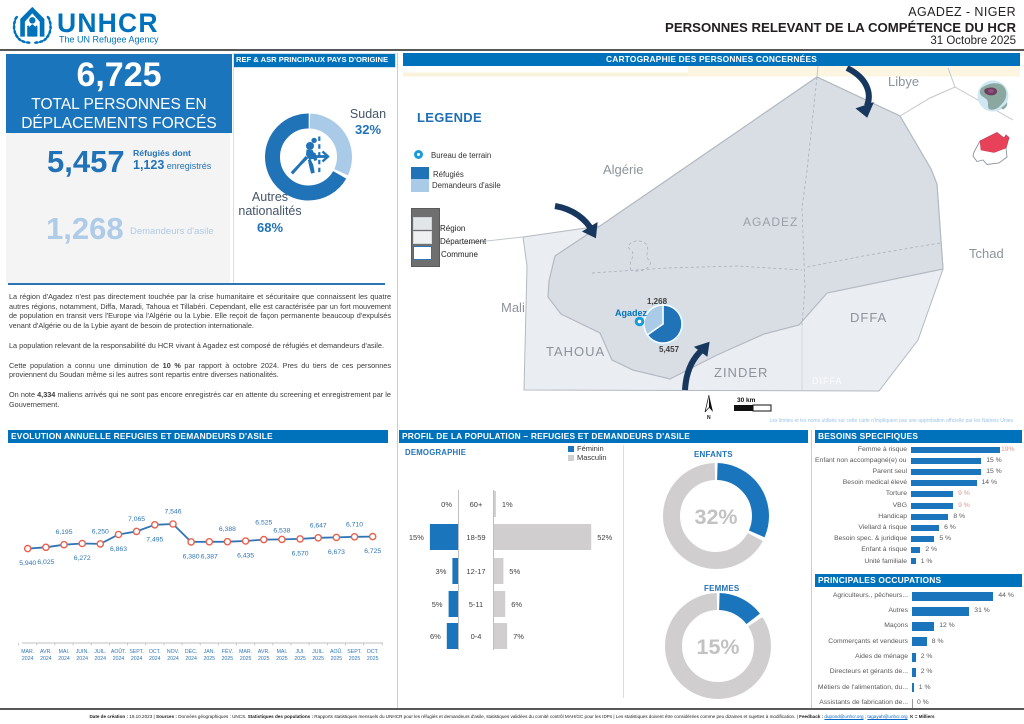 This screenshot has height=724, width=1024. Describe the element at coordinates (209, 556) in the screenshot. I see `svg-text: 6,387` at that location.